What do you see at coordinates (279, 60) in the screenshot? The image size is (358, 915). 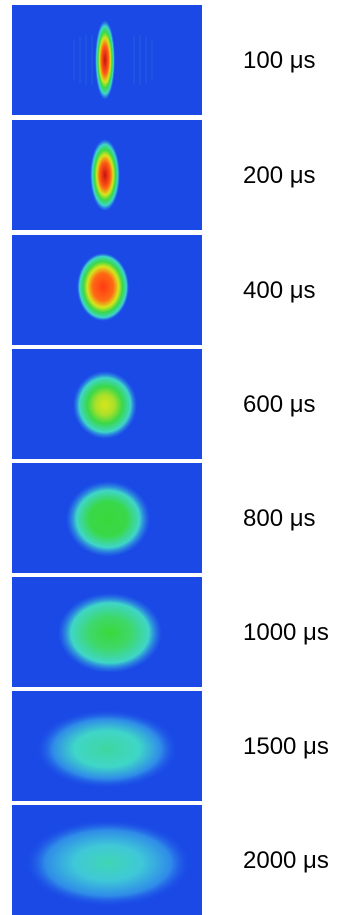 I see `time-label-1: 100 μs` at bounding box center [279, 60].